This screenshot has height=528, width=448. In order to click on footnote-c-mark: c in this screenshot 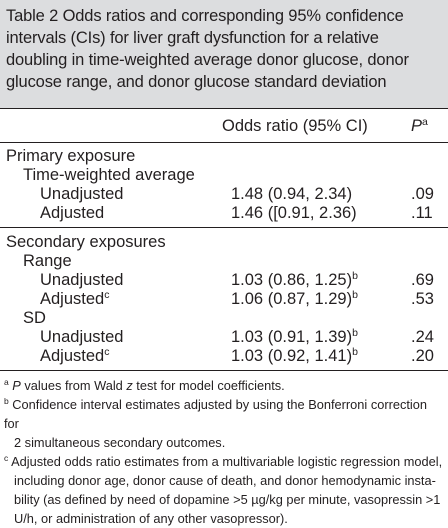, I will do `click(6, 458)`.